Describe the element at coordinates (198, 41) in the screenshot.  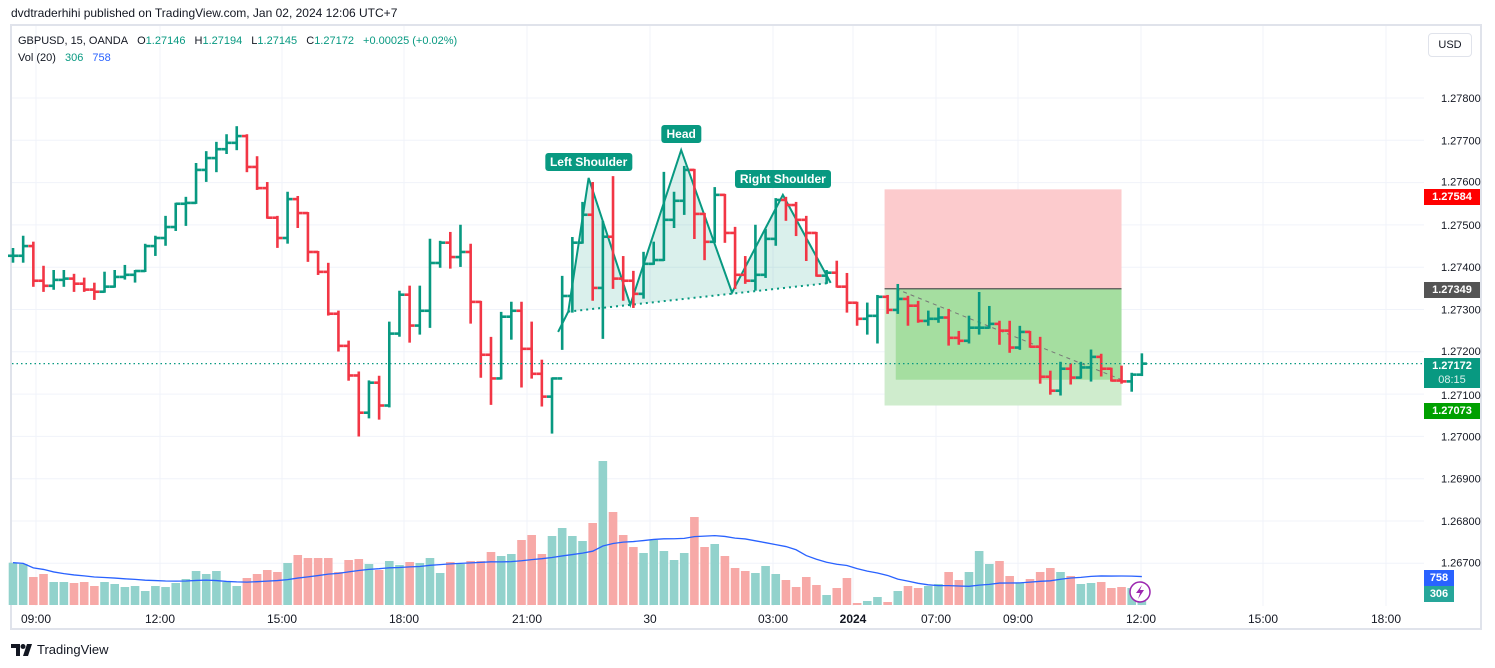
I see `high-label: H` at that location.